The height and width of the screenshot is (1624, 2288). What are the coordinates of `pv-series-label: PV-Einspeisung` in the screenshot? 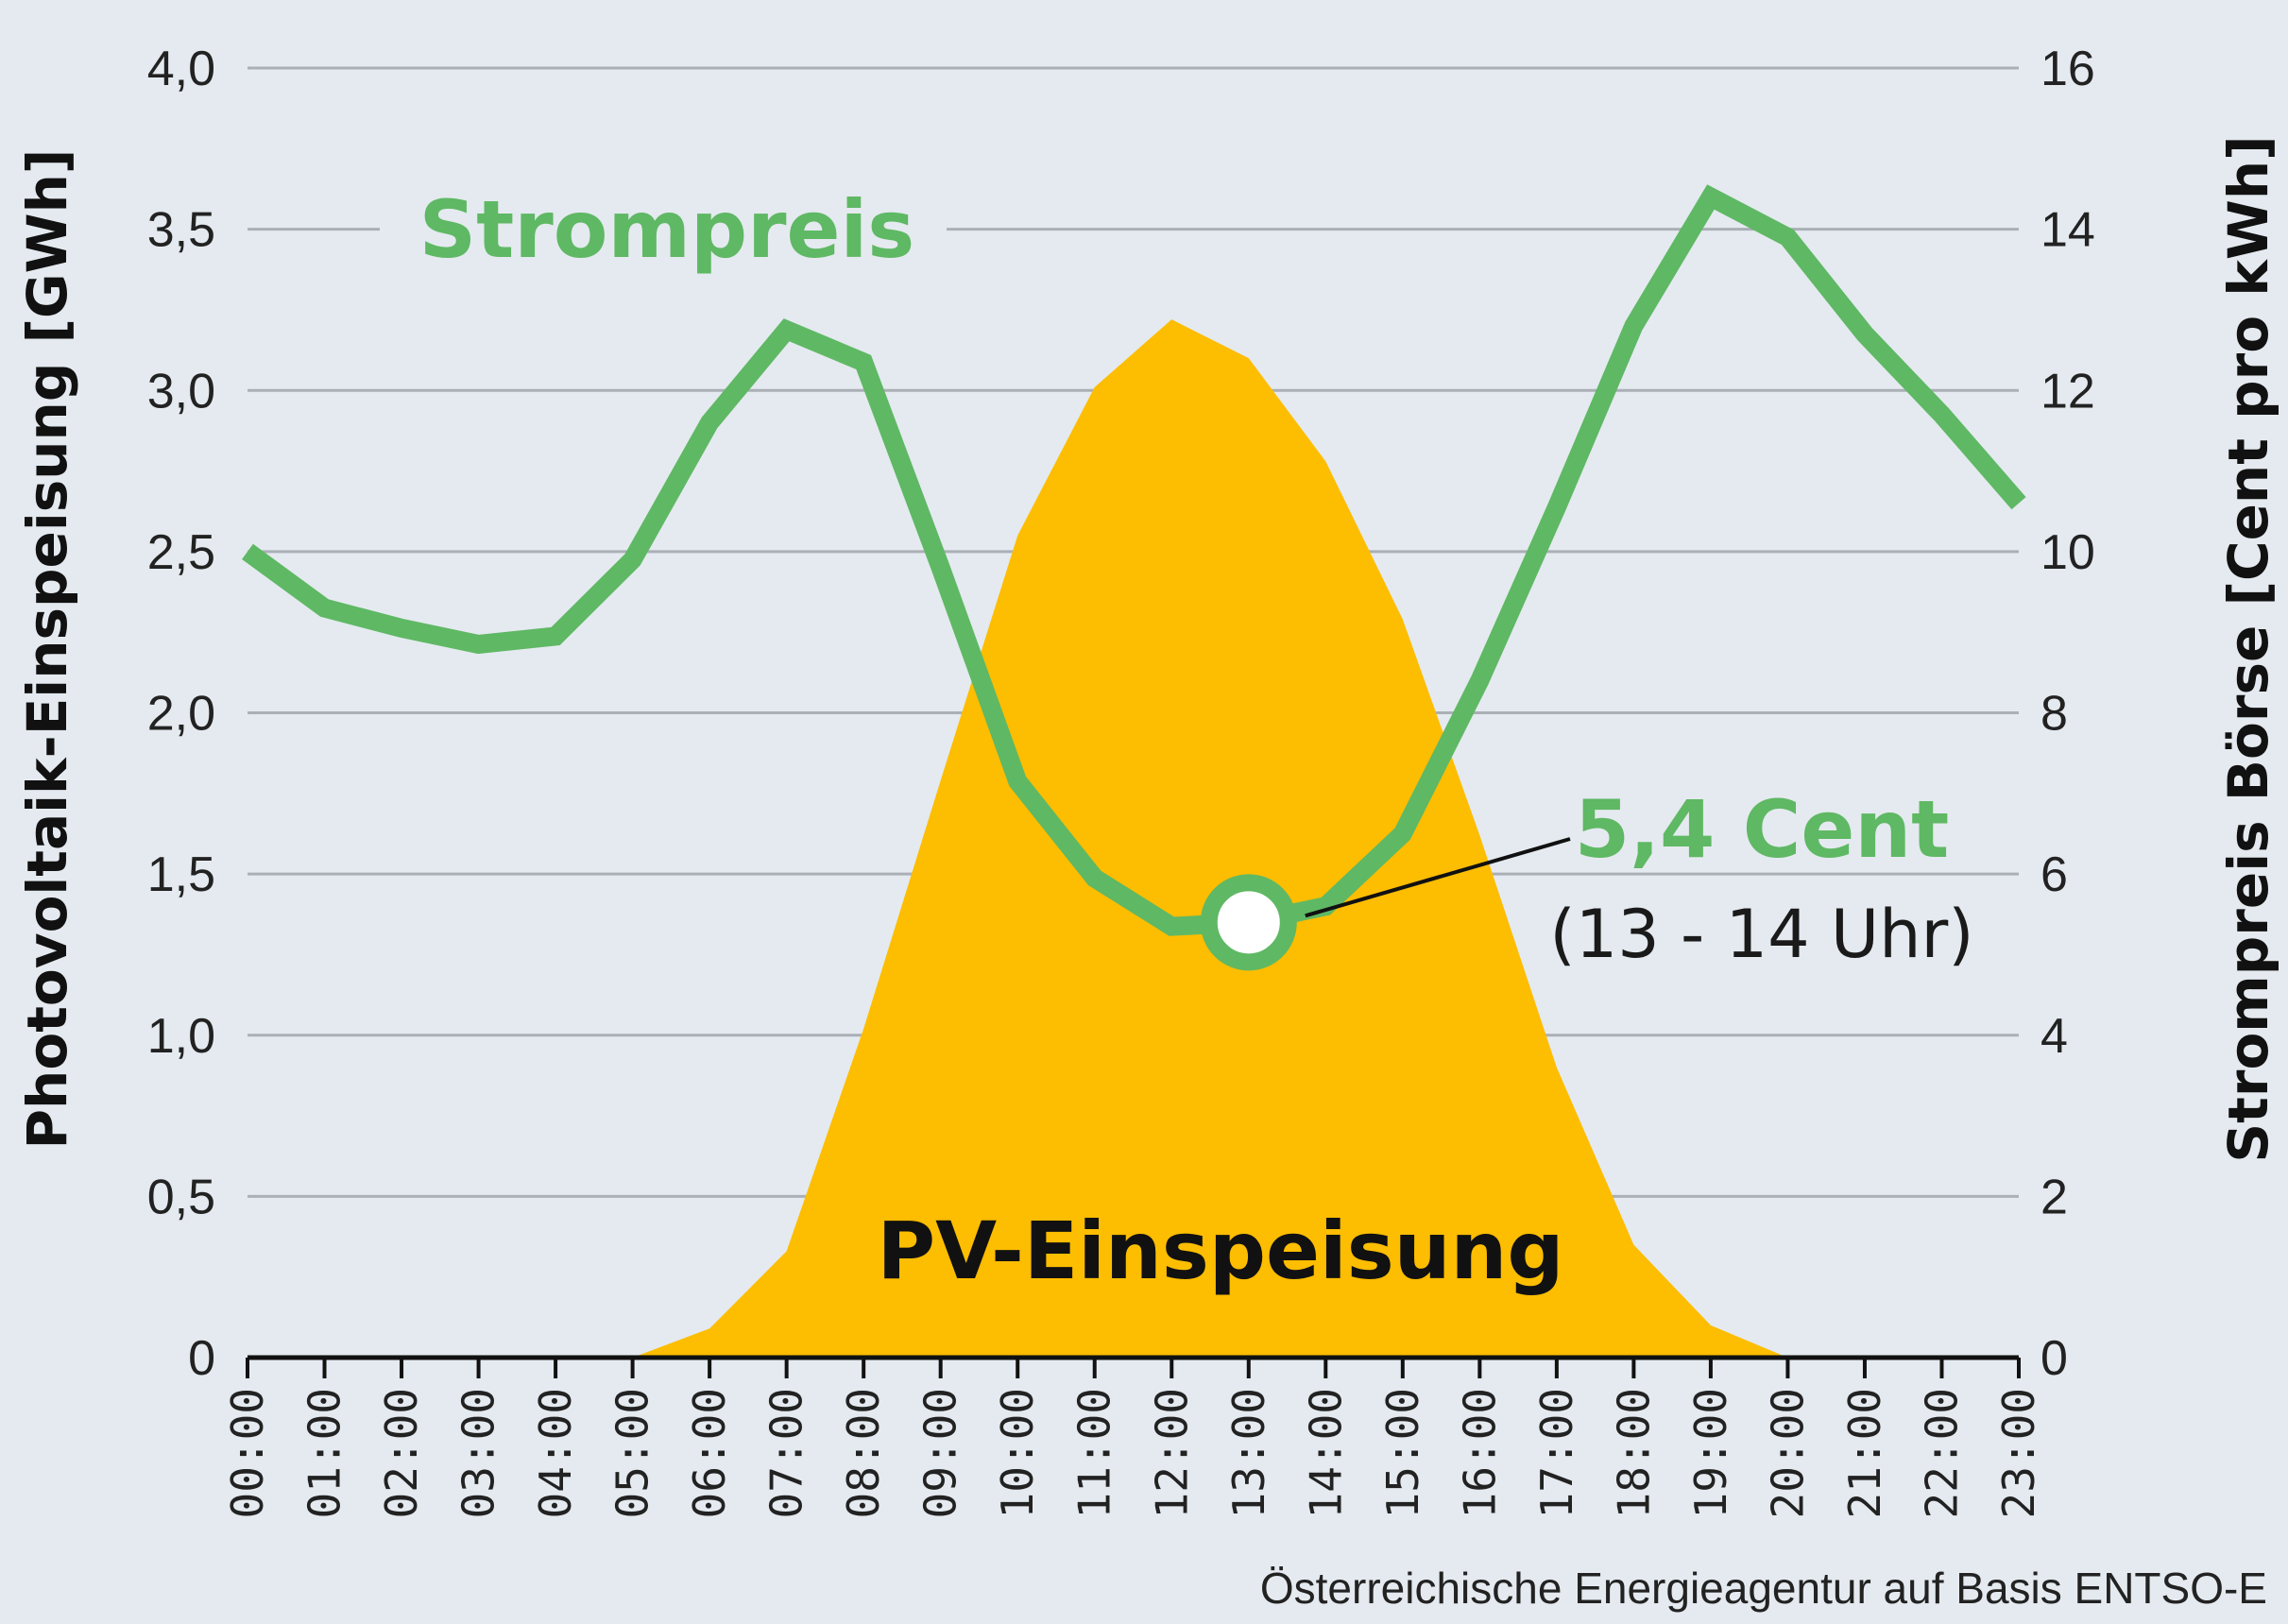 It's located at (1221, 1251).